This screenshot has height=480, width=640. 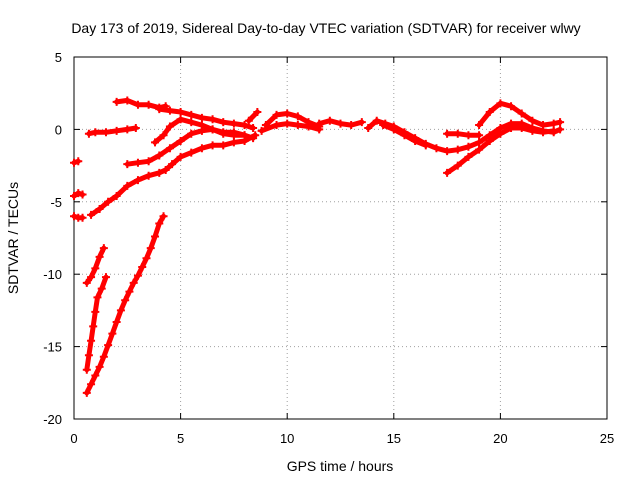 I want to click on x-tick-label: 15, so click(x=394, y=438).